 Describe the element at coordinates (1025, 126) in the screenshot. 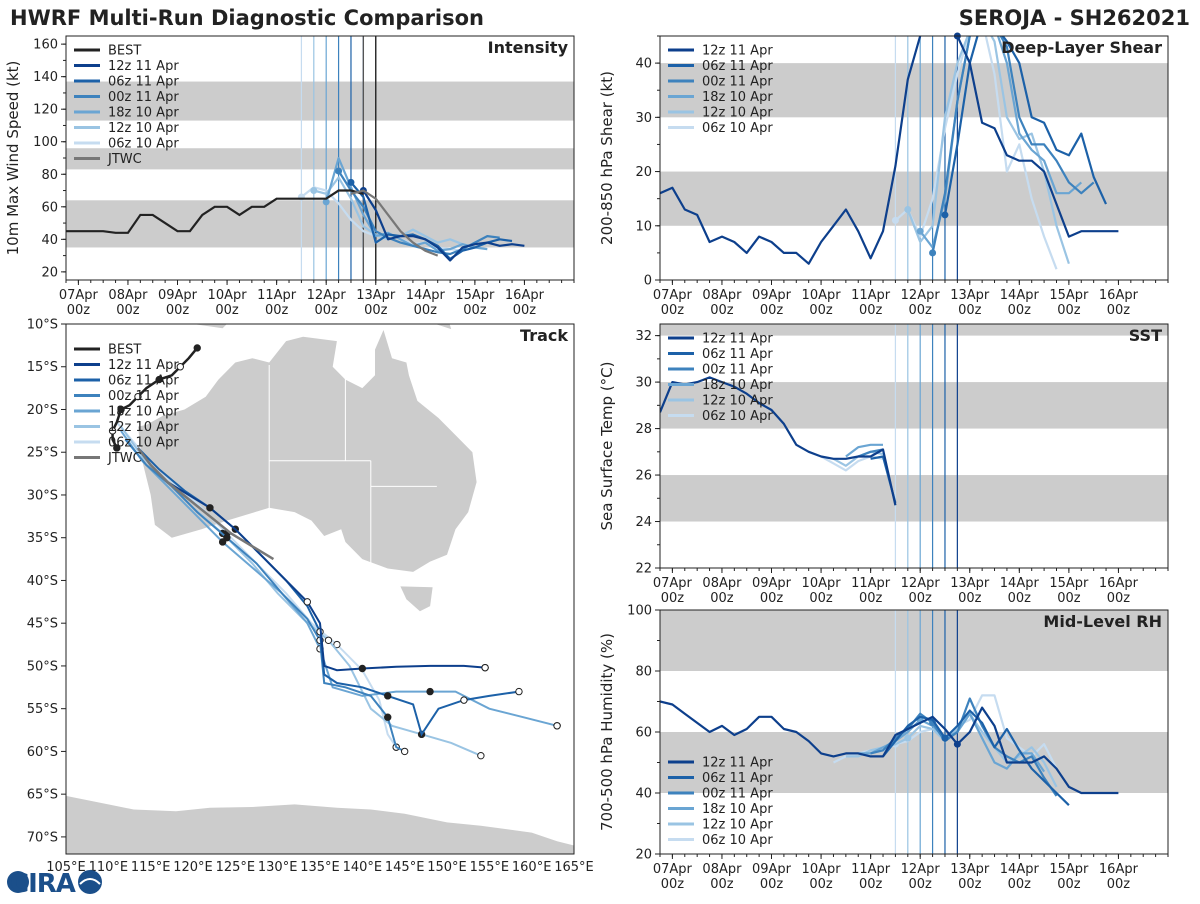

I see `shear-series-06z-11-apr` at that location.